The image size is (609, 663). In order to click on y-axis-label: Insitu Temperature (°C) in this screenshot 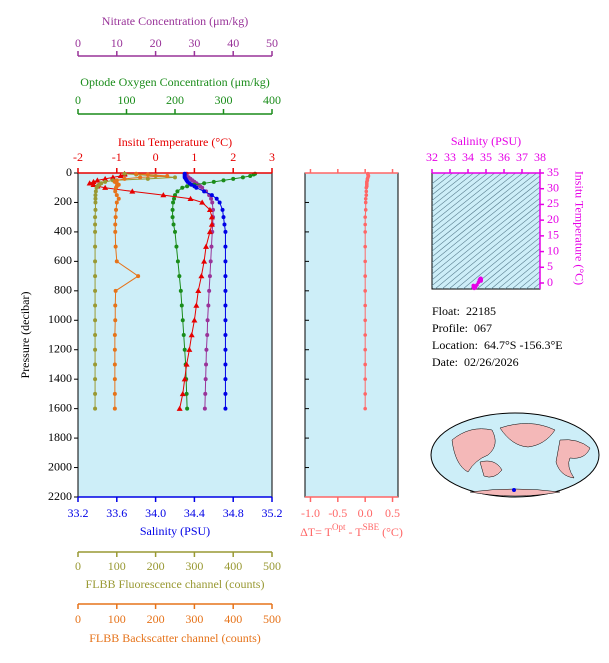, I will do `click(579, 228)`.